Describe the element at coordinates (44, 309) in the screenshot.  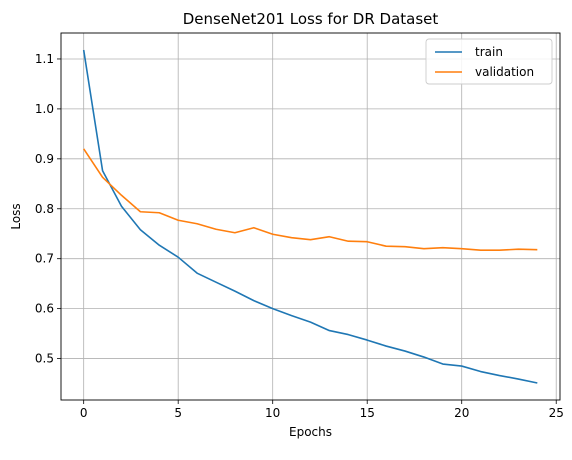
I see `y-tick-label: 0.6` at that location.